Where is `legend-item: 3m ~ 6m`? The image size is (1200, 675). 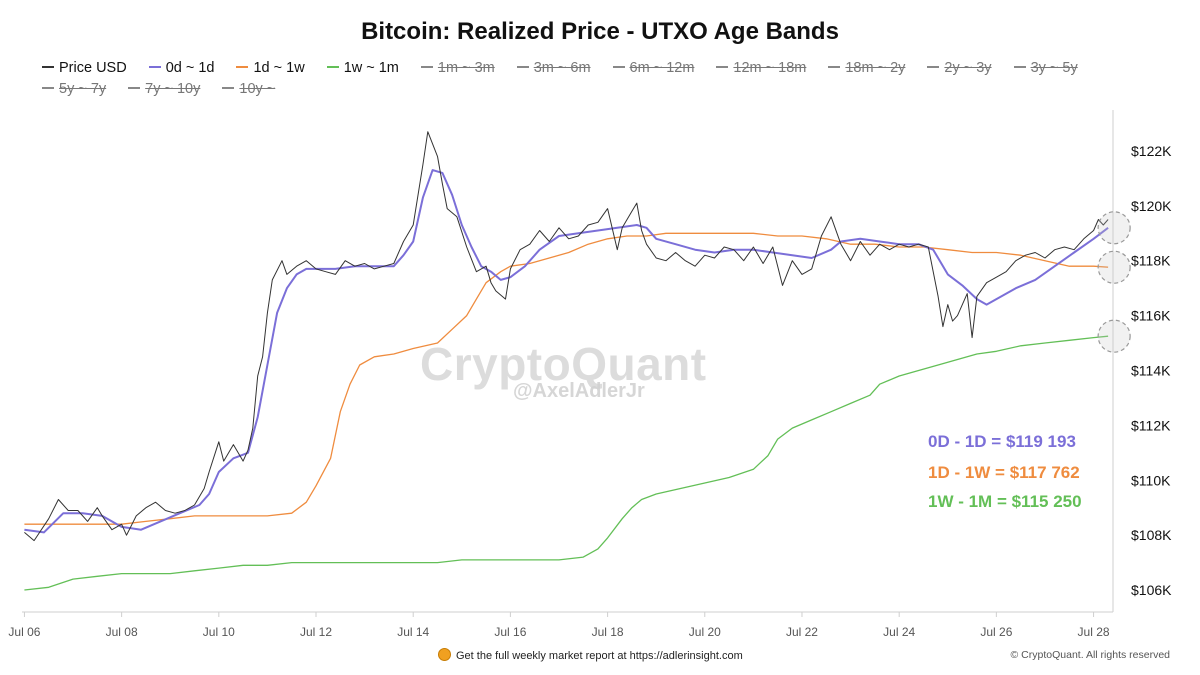 legend-item: 3m ~ 6m is located at coordinates (553, 68).